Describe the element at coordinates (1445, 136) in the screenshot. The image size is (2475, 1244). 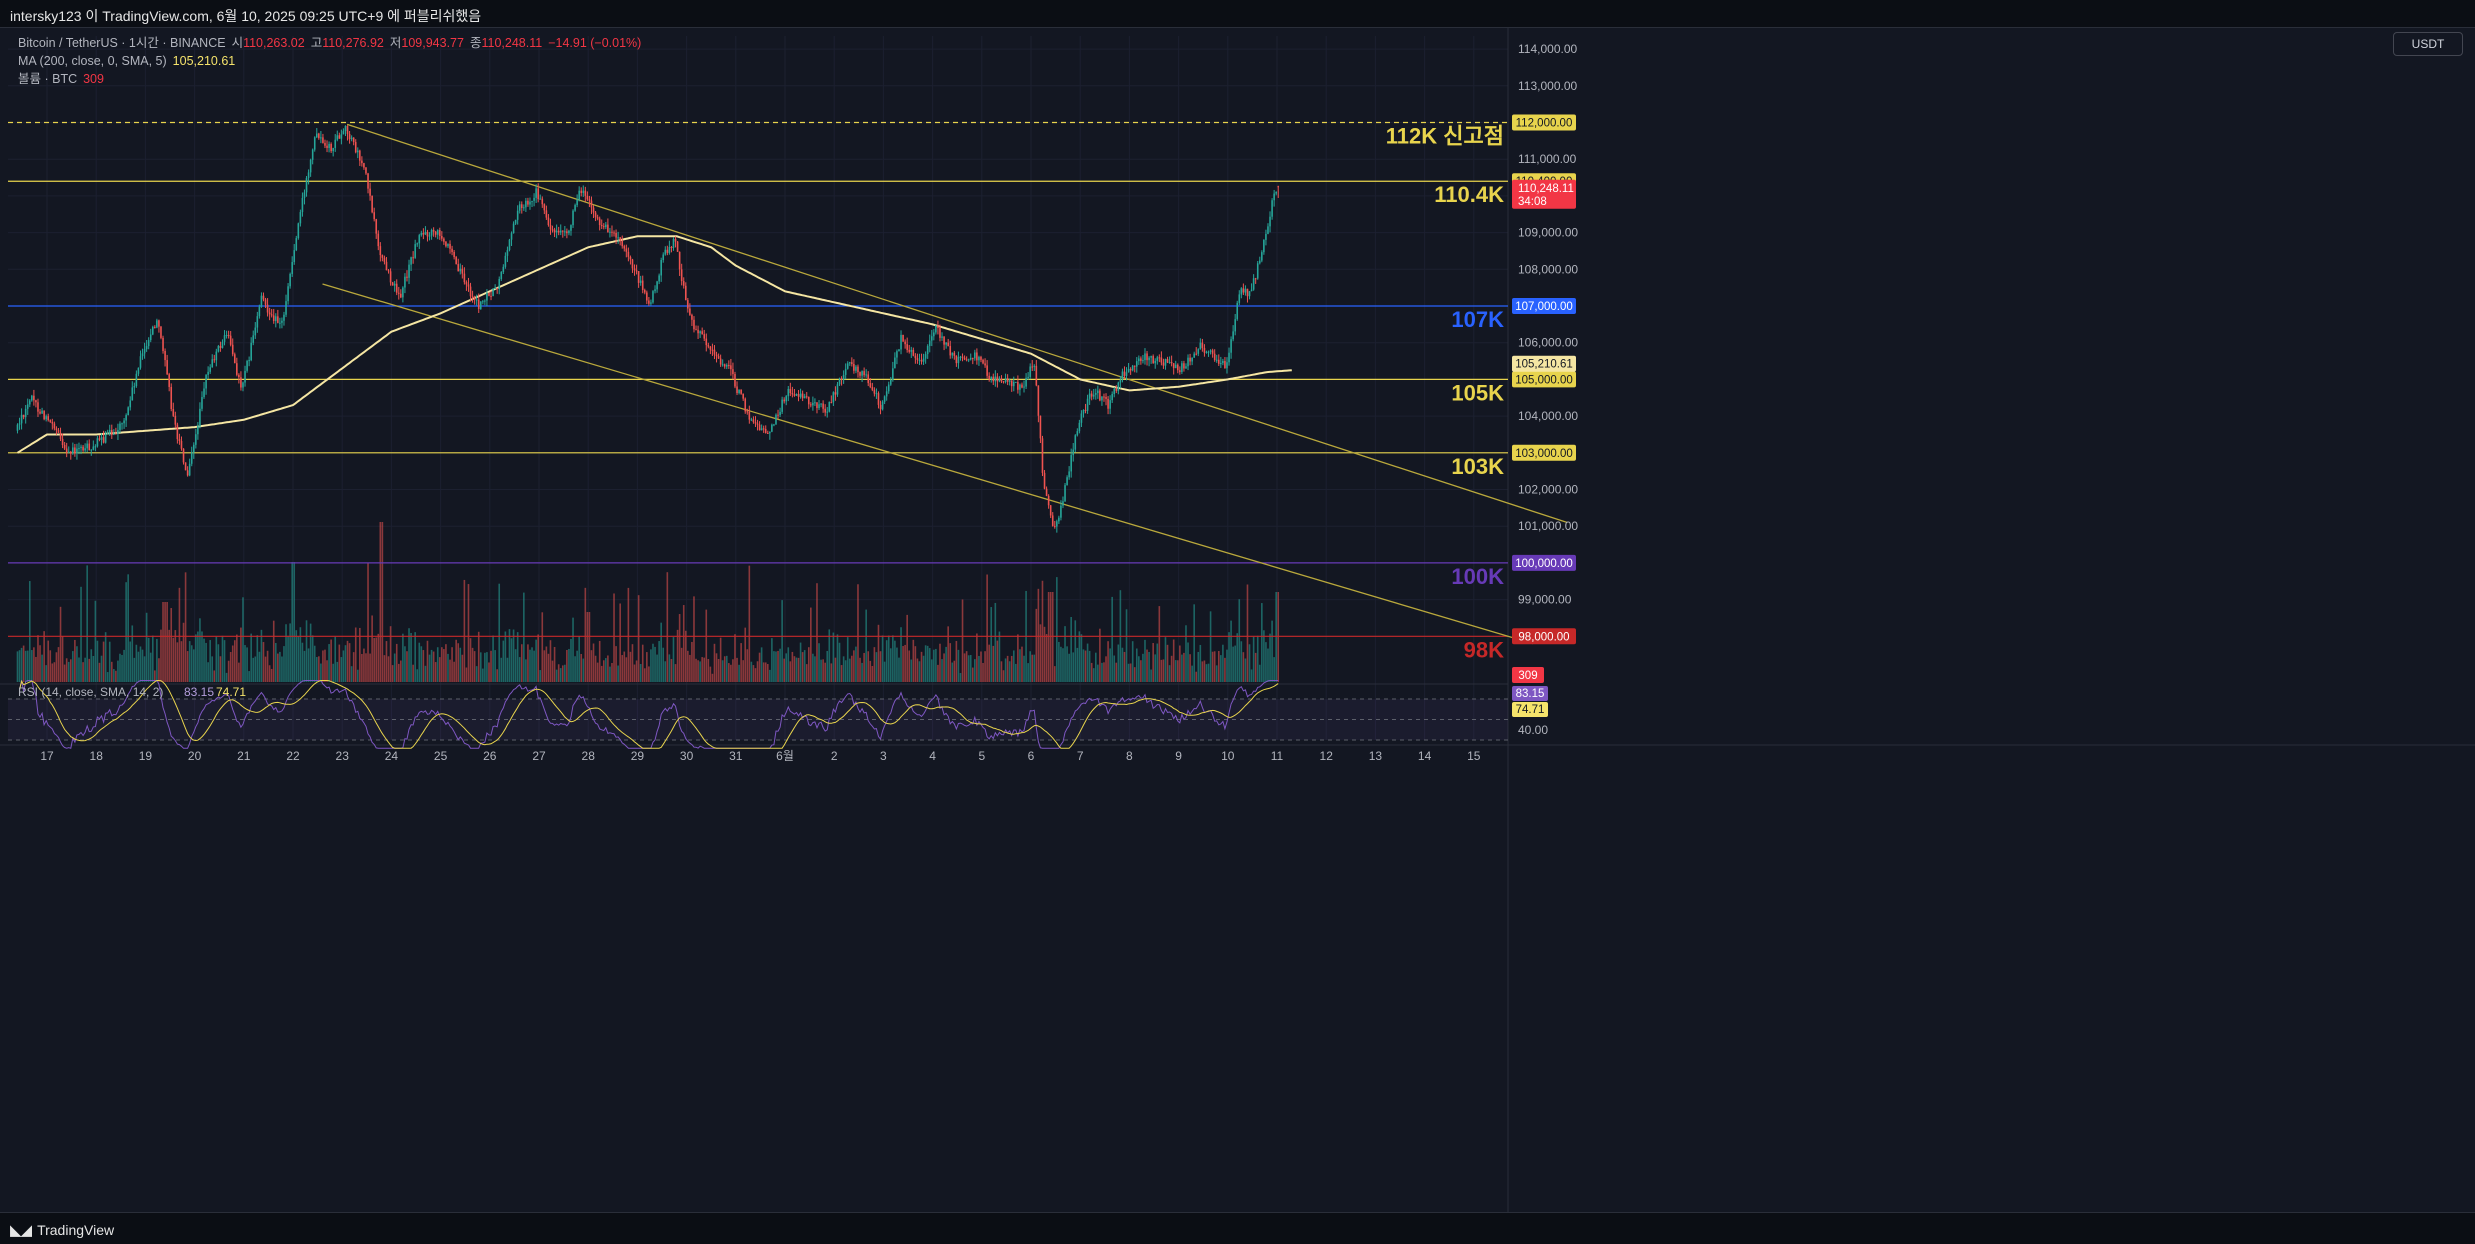
I see `level-label: 112K 신고점` at that location.